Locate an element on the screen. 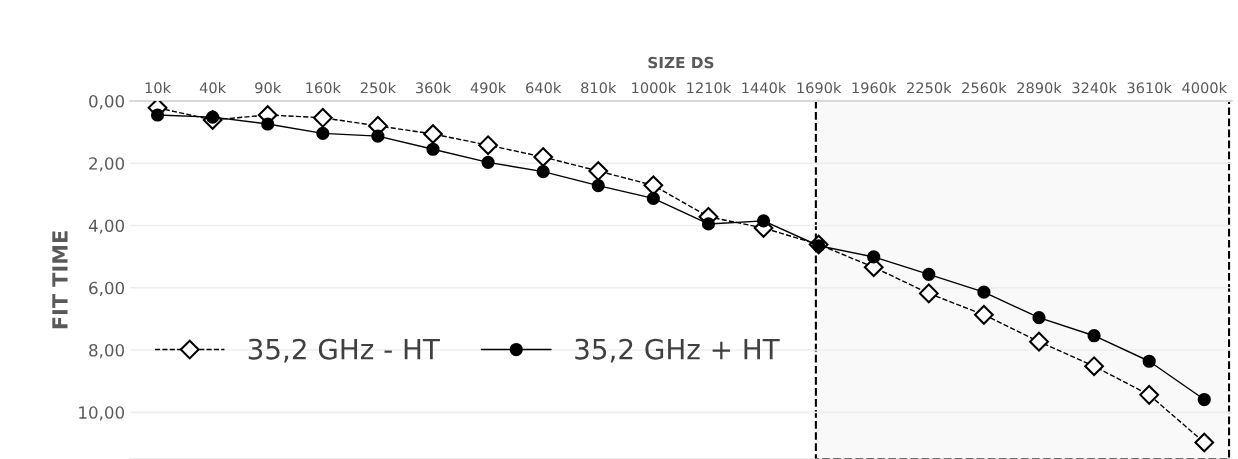  x-tick-label: 10k is located at coordinates (158, 88).